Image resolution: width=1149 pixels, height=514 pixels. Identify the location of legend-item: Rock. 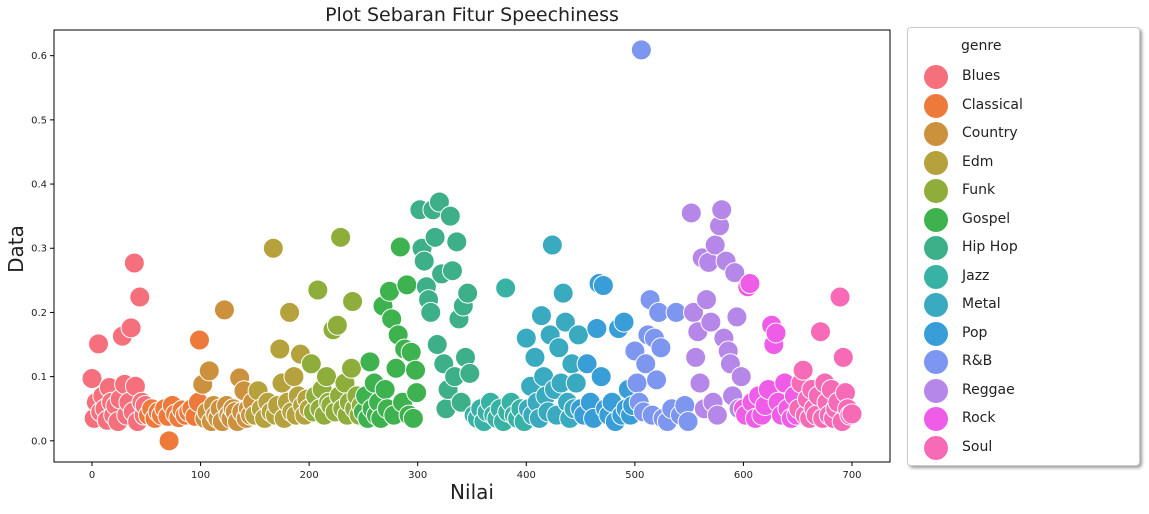
(1029, 419).